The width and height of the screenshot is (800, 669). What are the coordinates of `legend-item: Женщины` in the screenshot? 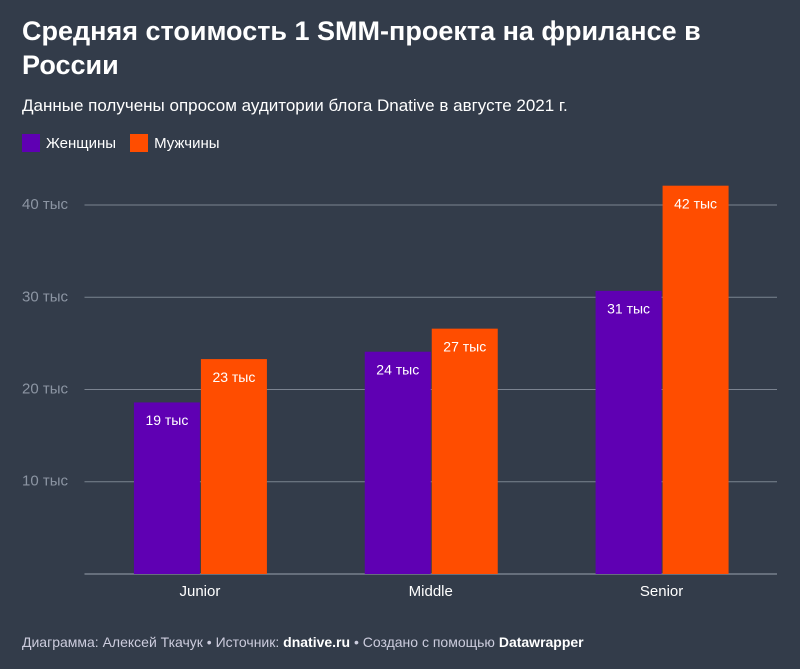 It's located at (69, 143).